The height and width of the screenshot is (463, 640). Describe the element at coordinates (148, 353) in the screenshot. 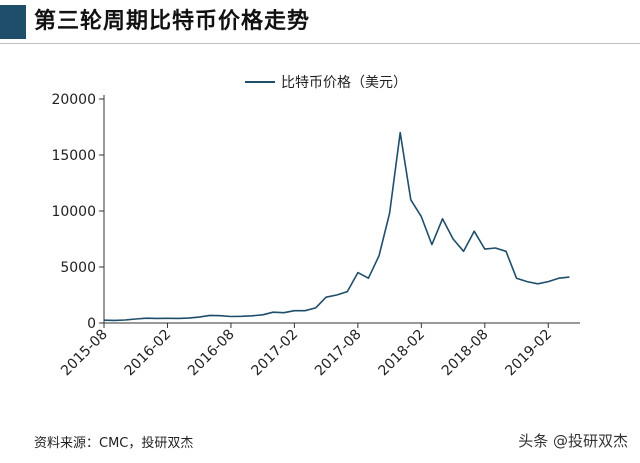

I see `x-tick-label: 2016-02` at that location.